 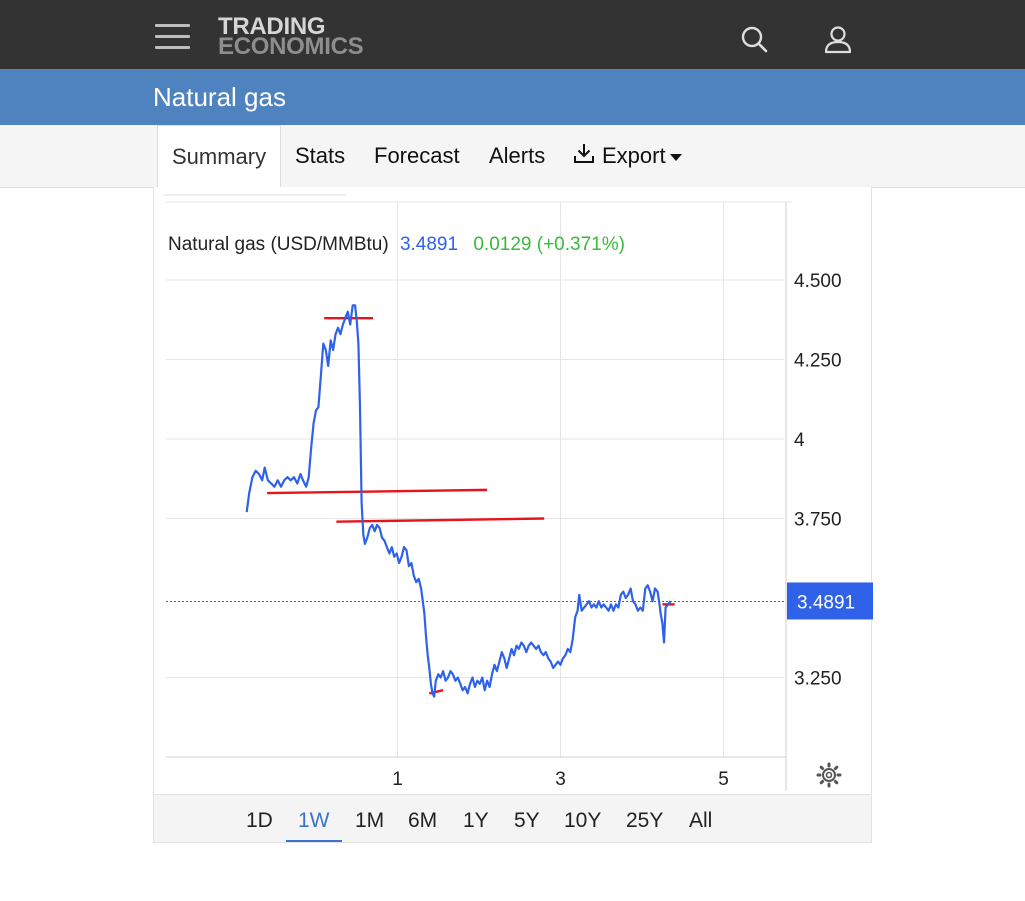 What do you see at coordinates (701, 820) in the screenshot?
I see `range-all: All` at bounding box center [701, 820].